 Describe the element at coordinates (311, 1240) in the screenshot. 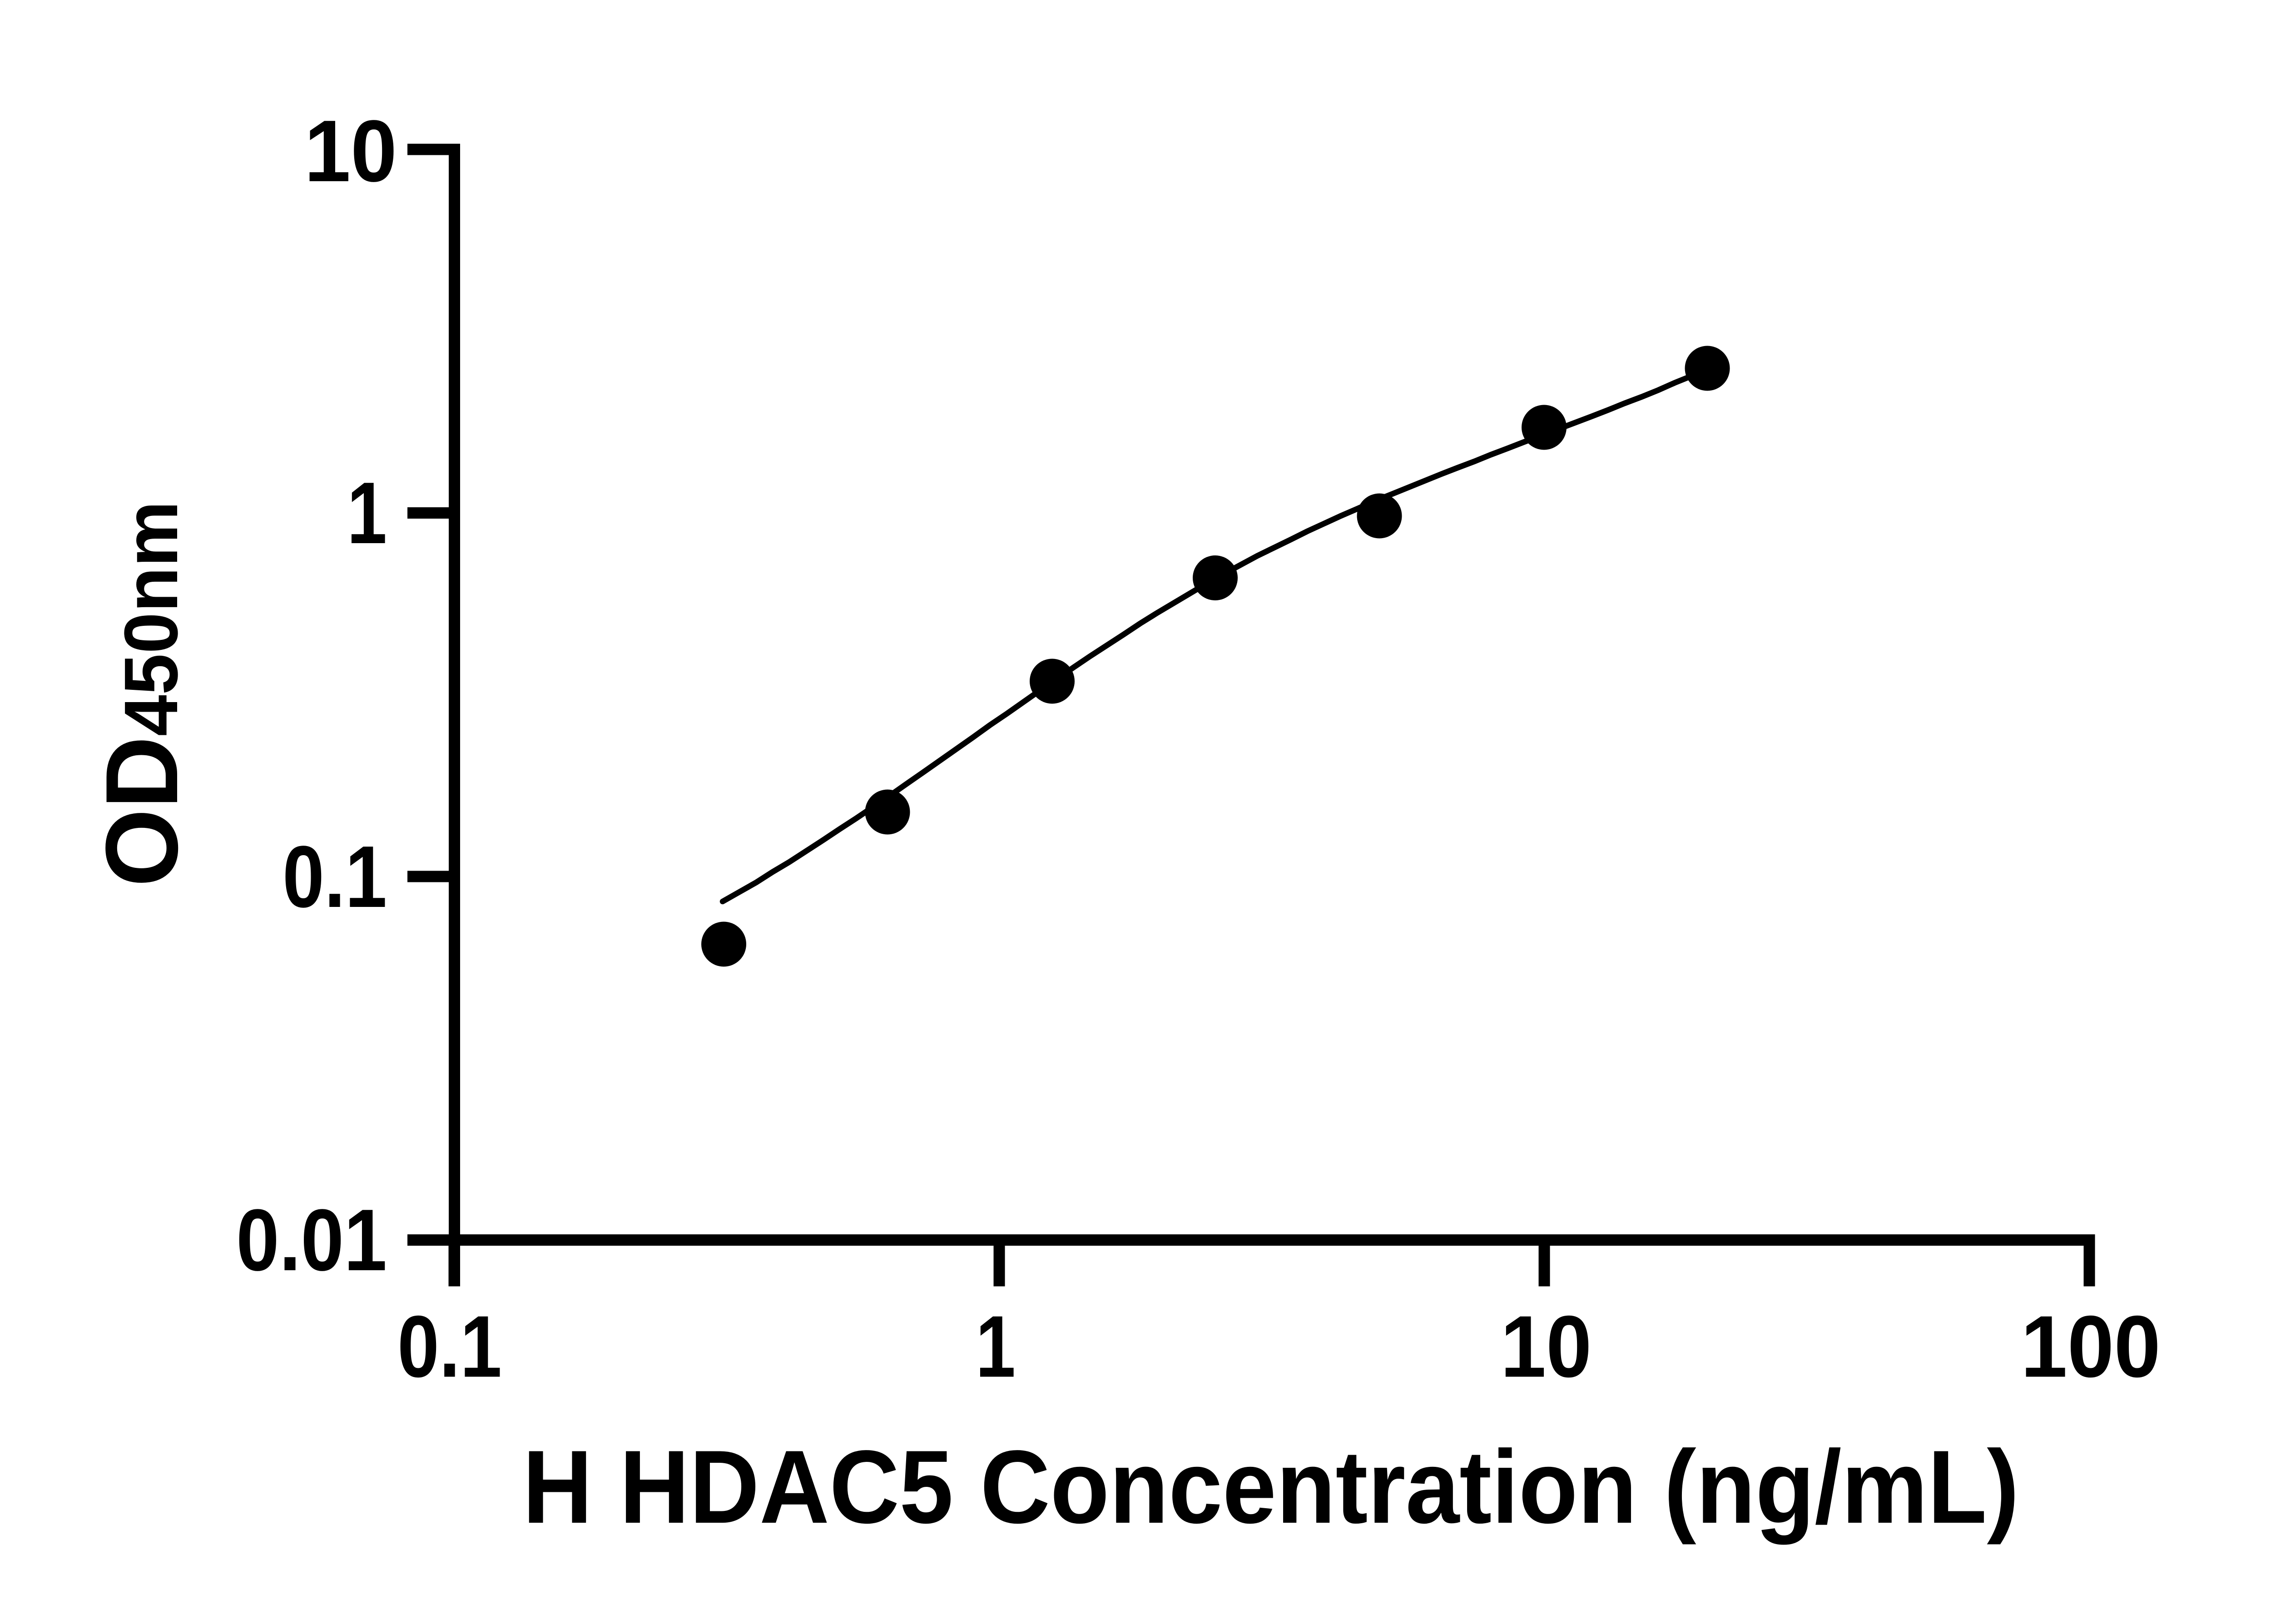

I see `svg-text: 0.01` at that location.